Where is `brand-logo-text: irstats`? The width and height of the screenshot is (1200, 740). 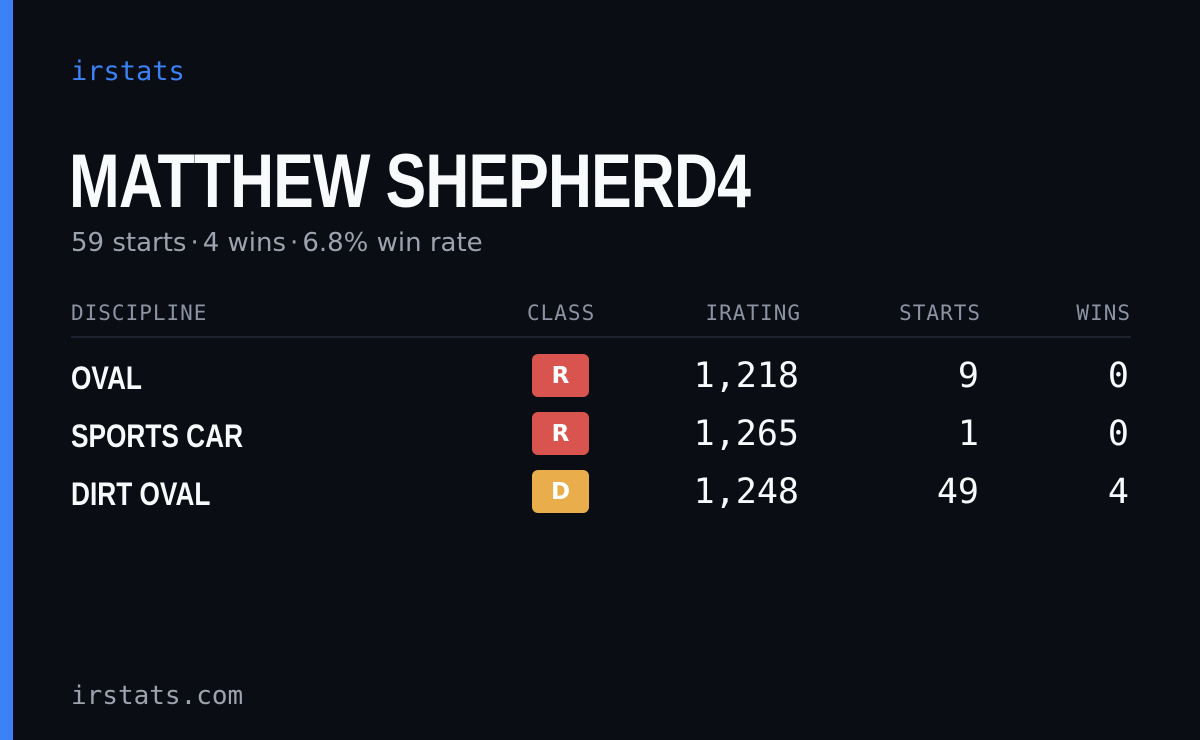 brand-logo-text: irstats is located at coordinates (128, 71).